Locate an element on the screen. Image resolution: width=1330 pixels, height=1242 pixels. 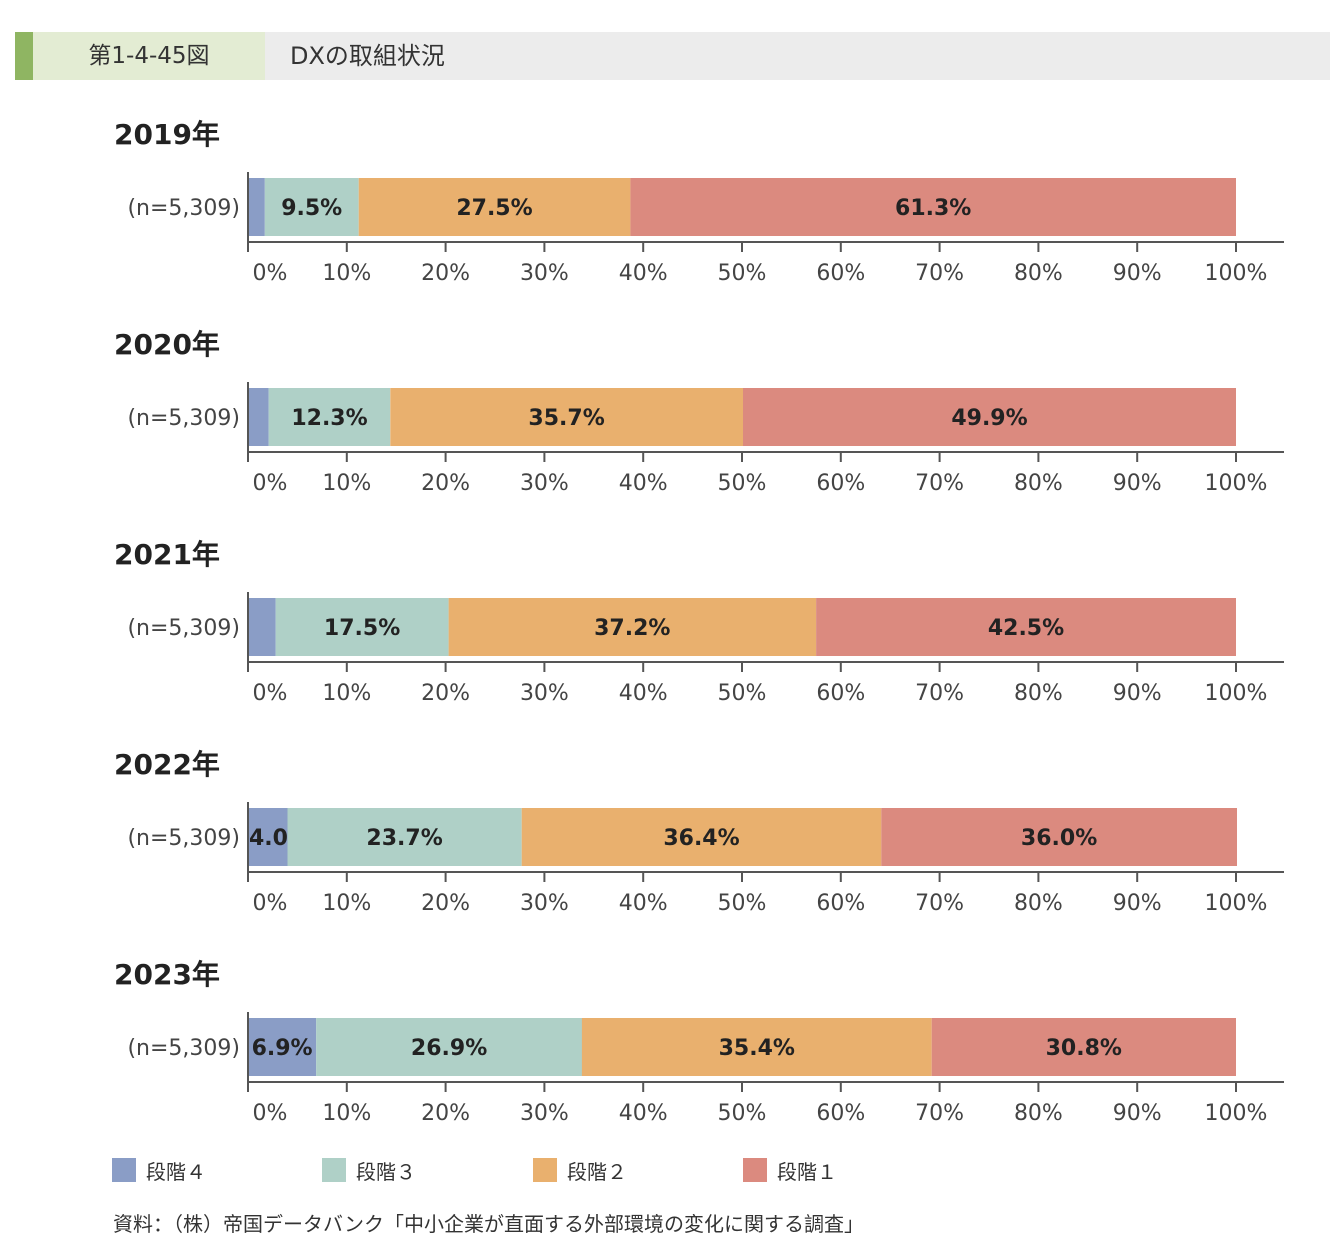
data-label: 35.7% is located at coordinates (566, 418).